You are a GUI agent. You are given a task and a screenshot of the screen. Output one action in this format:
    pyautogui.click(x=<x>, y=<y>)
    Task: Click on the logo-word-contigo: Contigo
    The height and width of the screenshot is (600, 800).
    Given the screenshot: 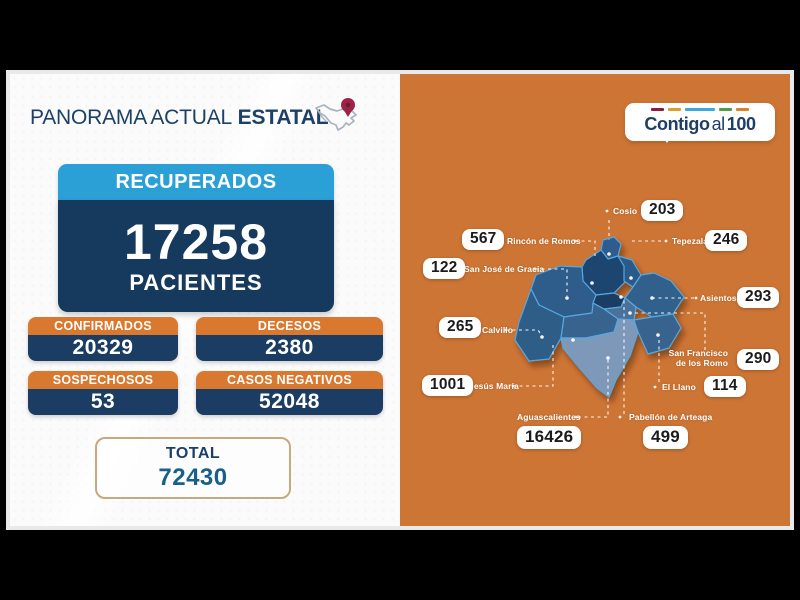 What is the action you would take?
    pyautogui.click(x=677, y=124)
    